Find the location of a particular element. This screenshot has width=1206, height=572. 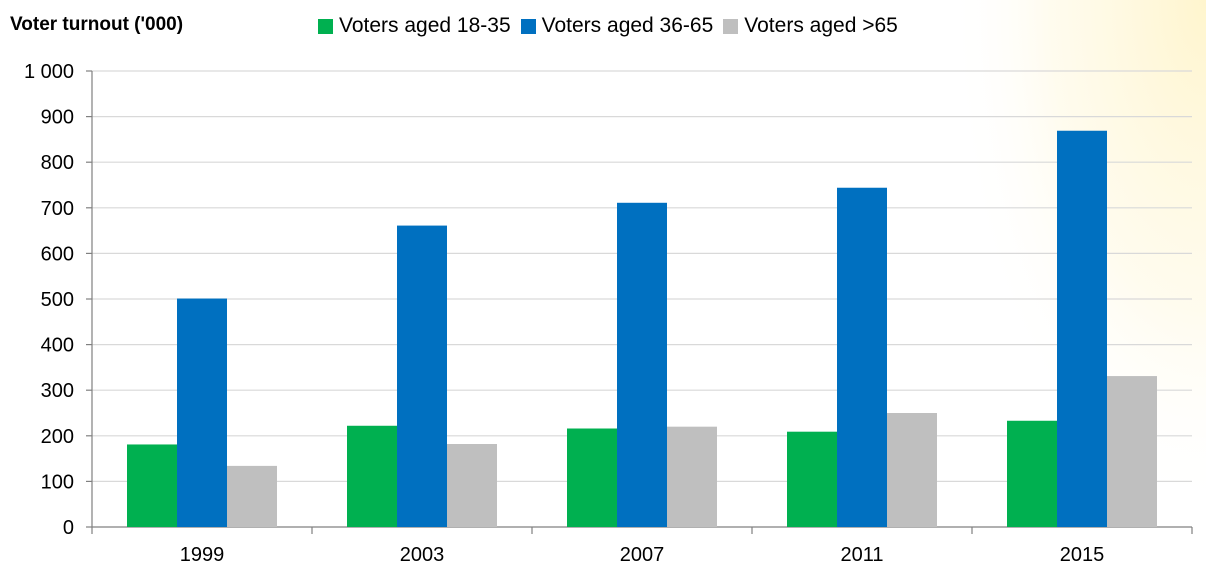

legend-item-2: Voters aged >65 is located at coordinates (810, 26).